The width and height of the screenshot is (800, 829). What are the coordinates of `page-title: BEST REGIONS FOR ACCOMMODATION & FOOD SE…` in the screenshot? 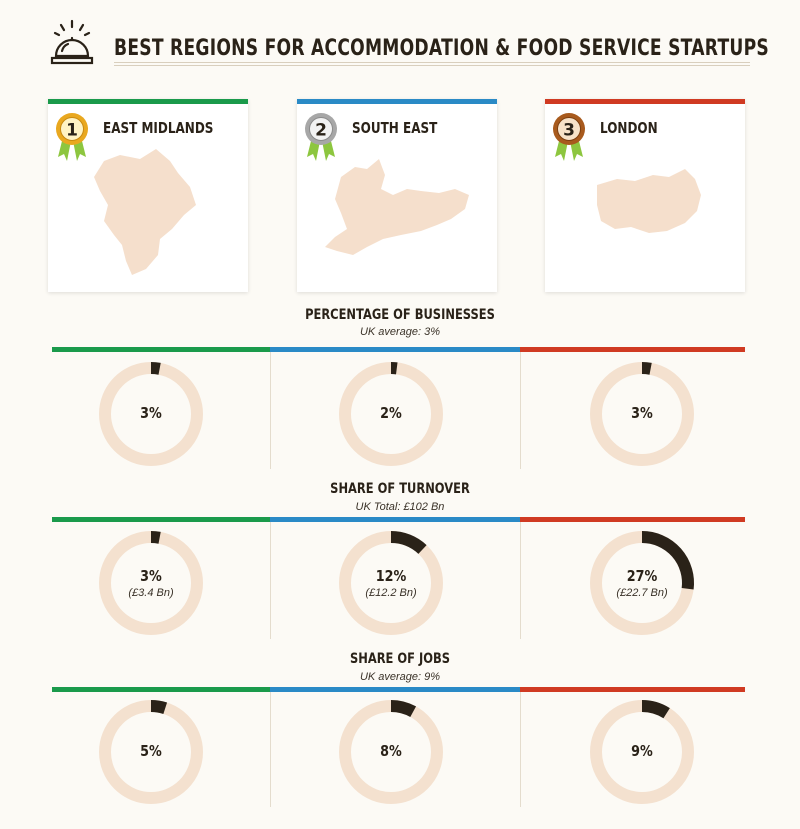 It's located at (442, 48).